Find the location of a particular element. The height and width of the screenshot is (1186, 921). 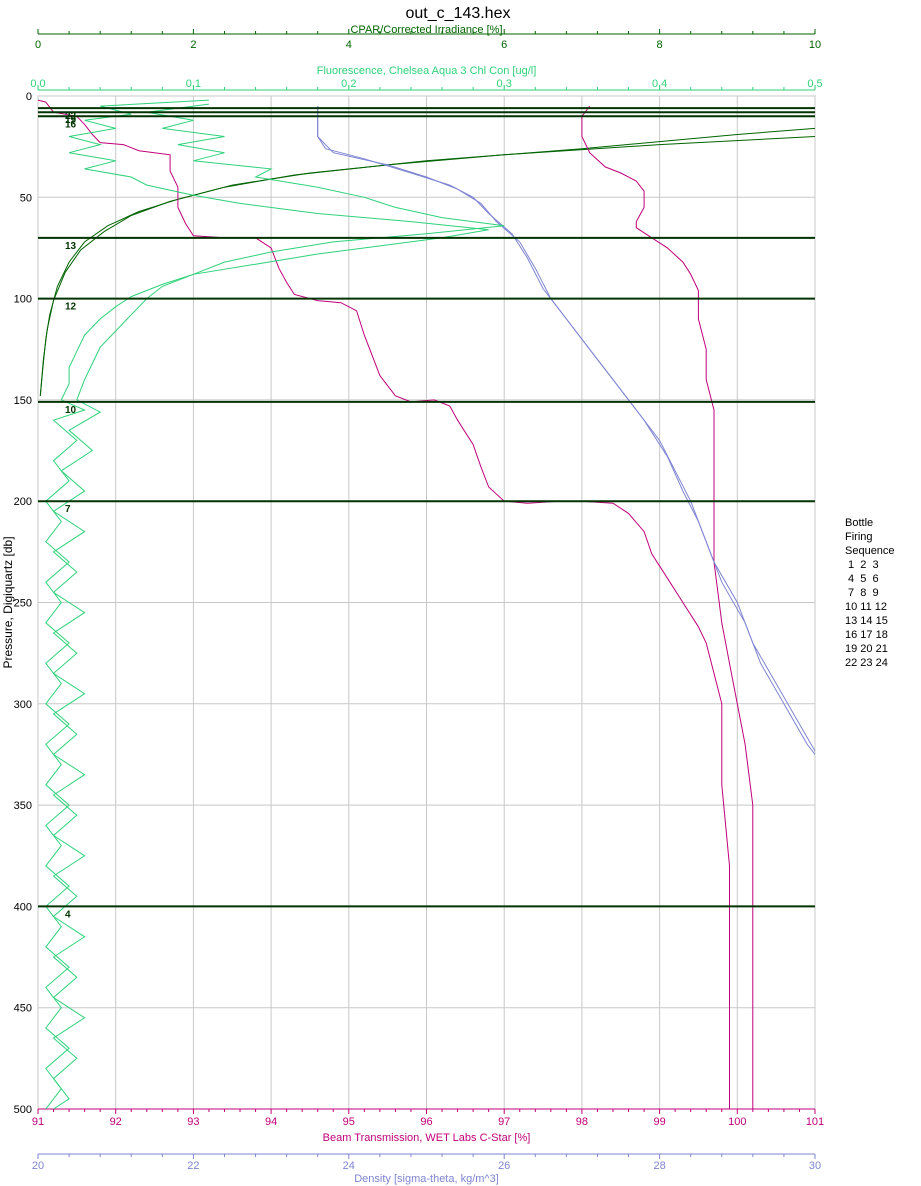

x-axis-label-cpar: CPAR/Corrected Irradiance [%] is located at coordinates (426, 30).